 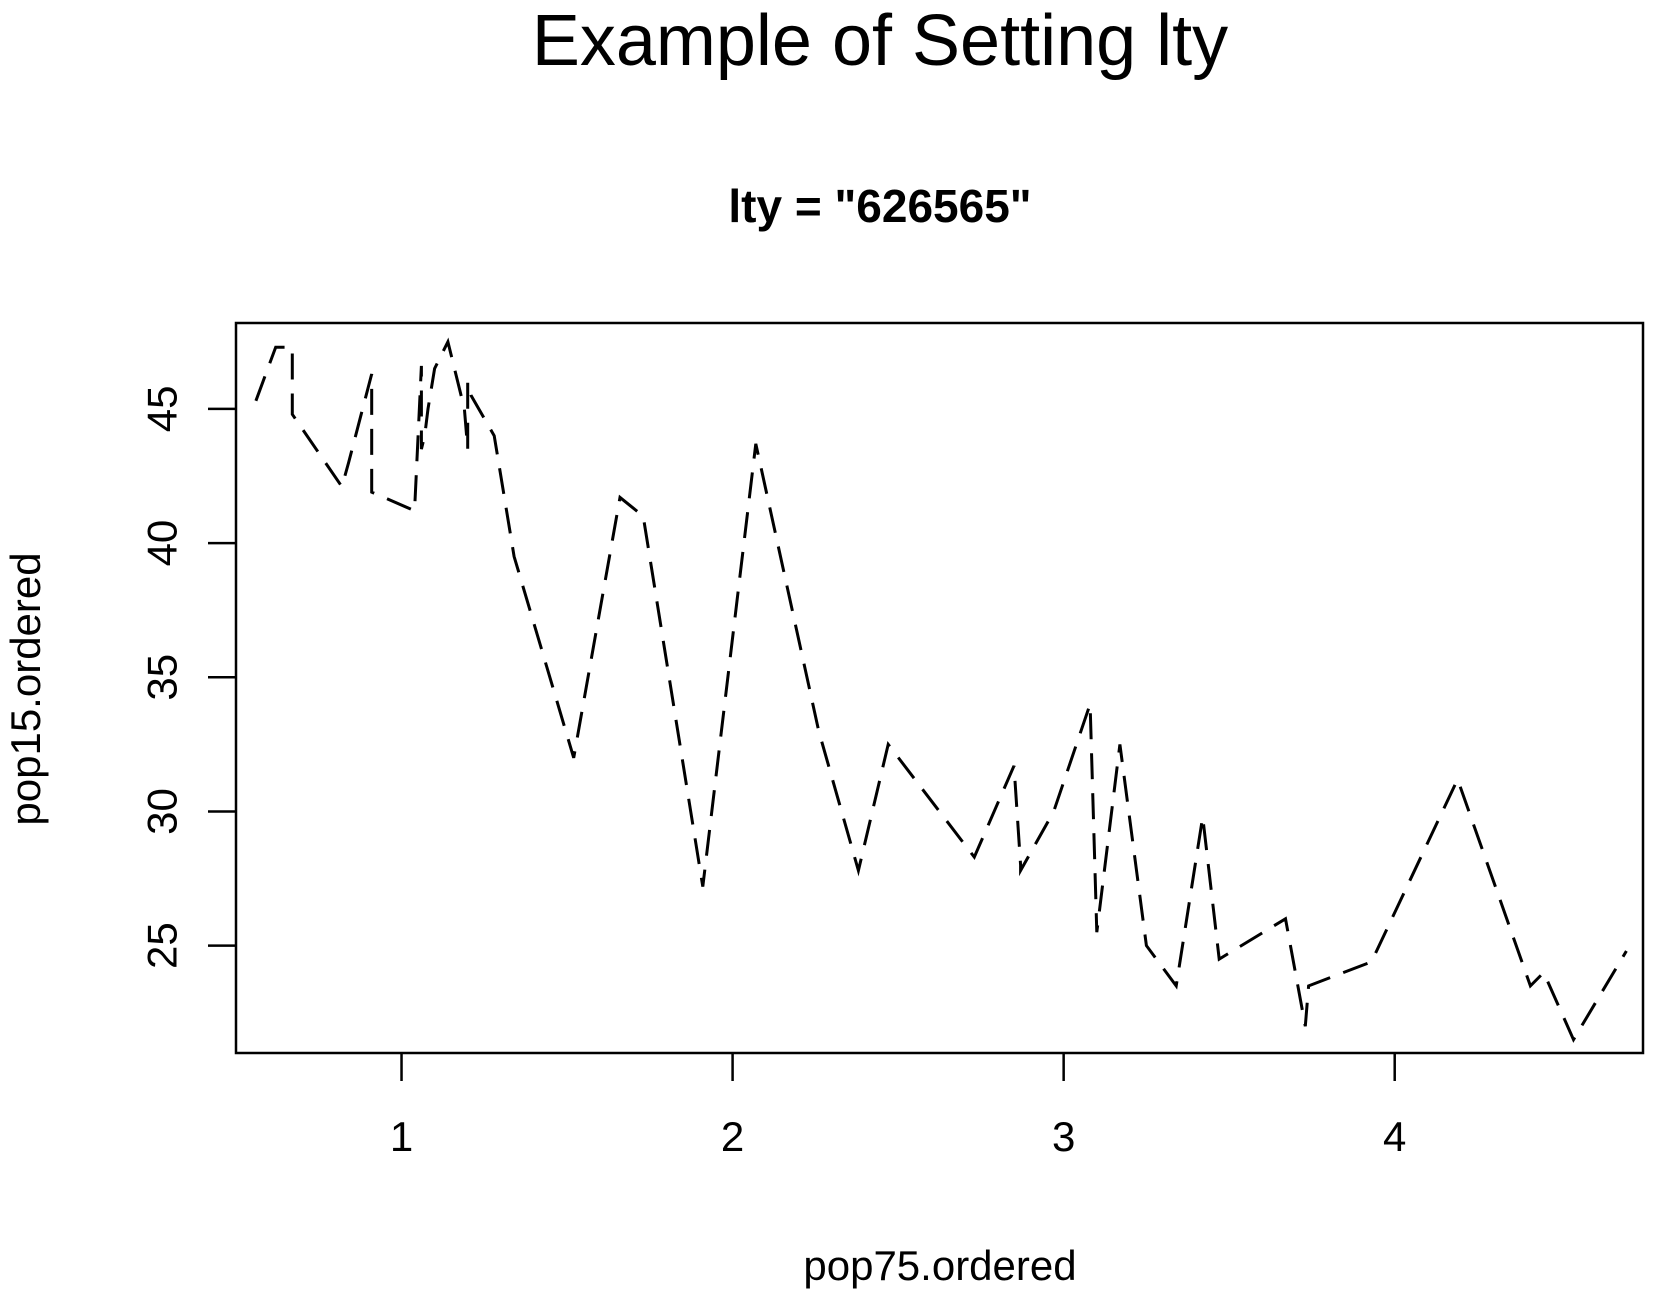 I want to click on y-tick-label: 40, so click(x=162, y=543).